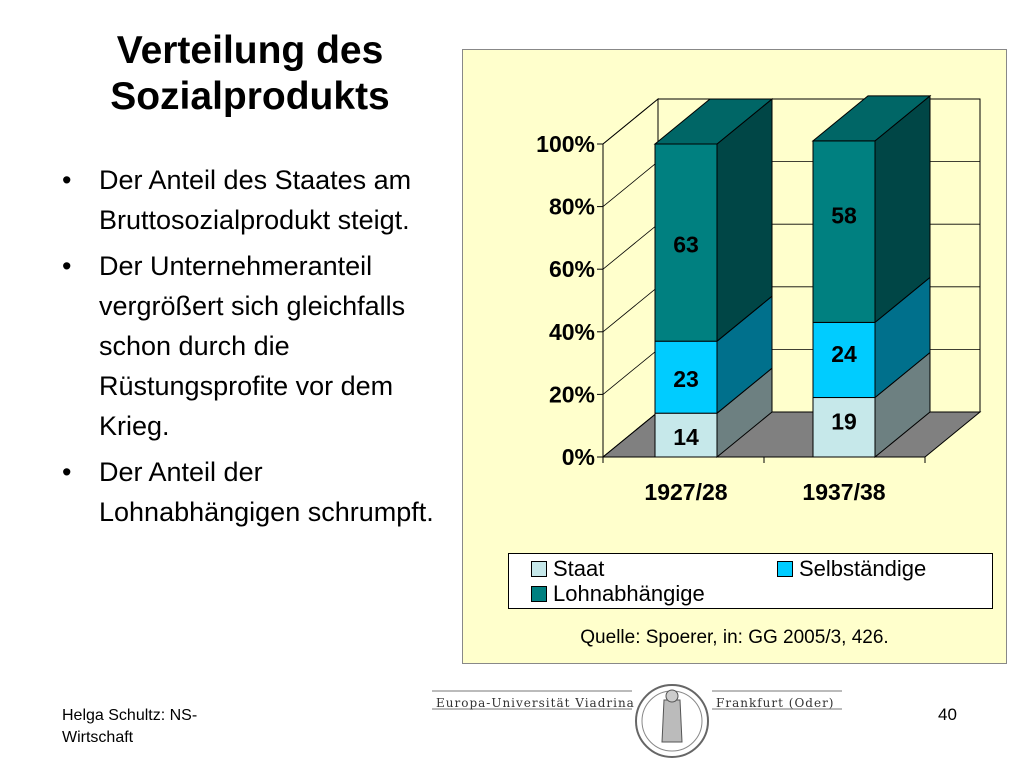 This screenshot has width=1024, height=773. I want to click on legend-item-selbstaendige: Selbständige, so click(851, 569).